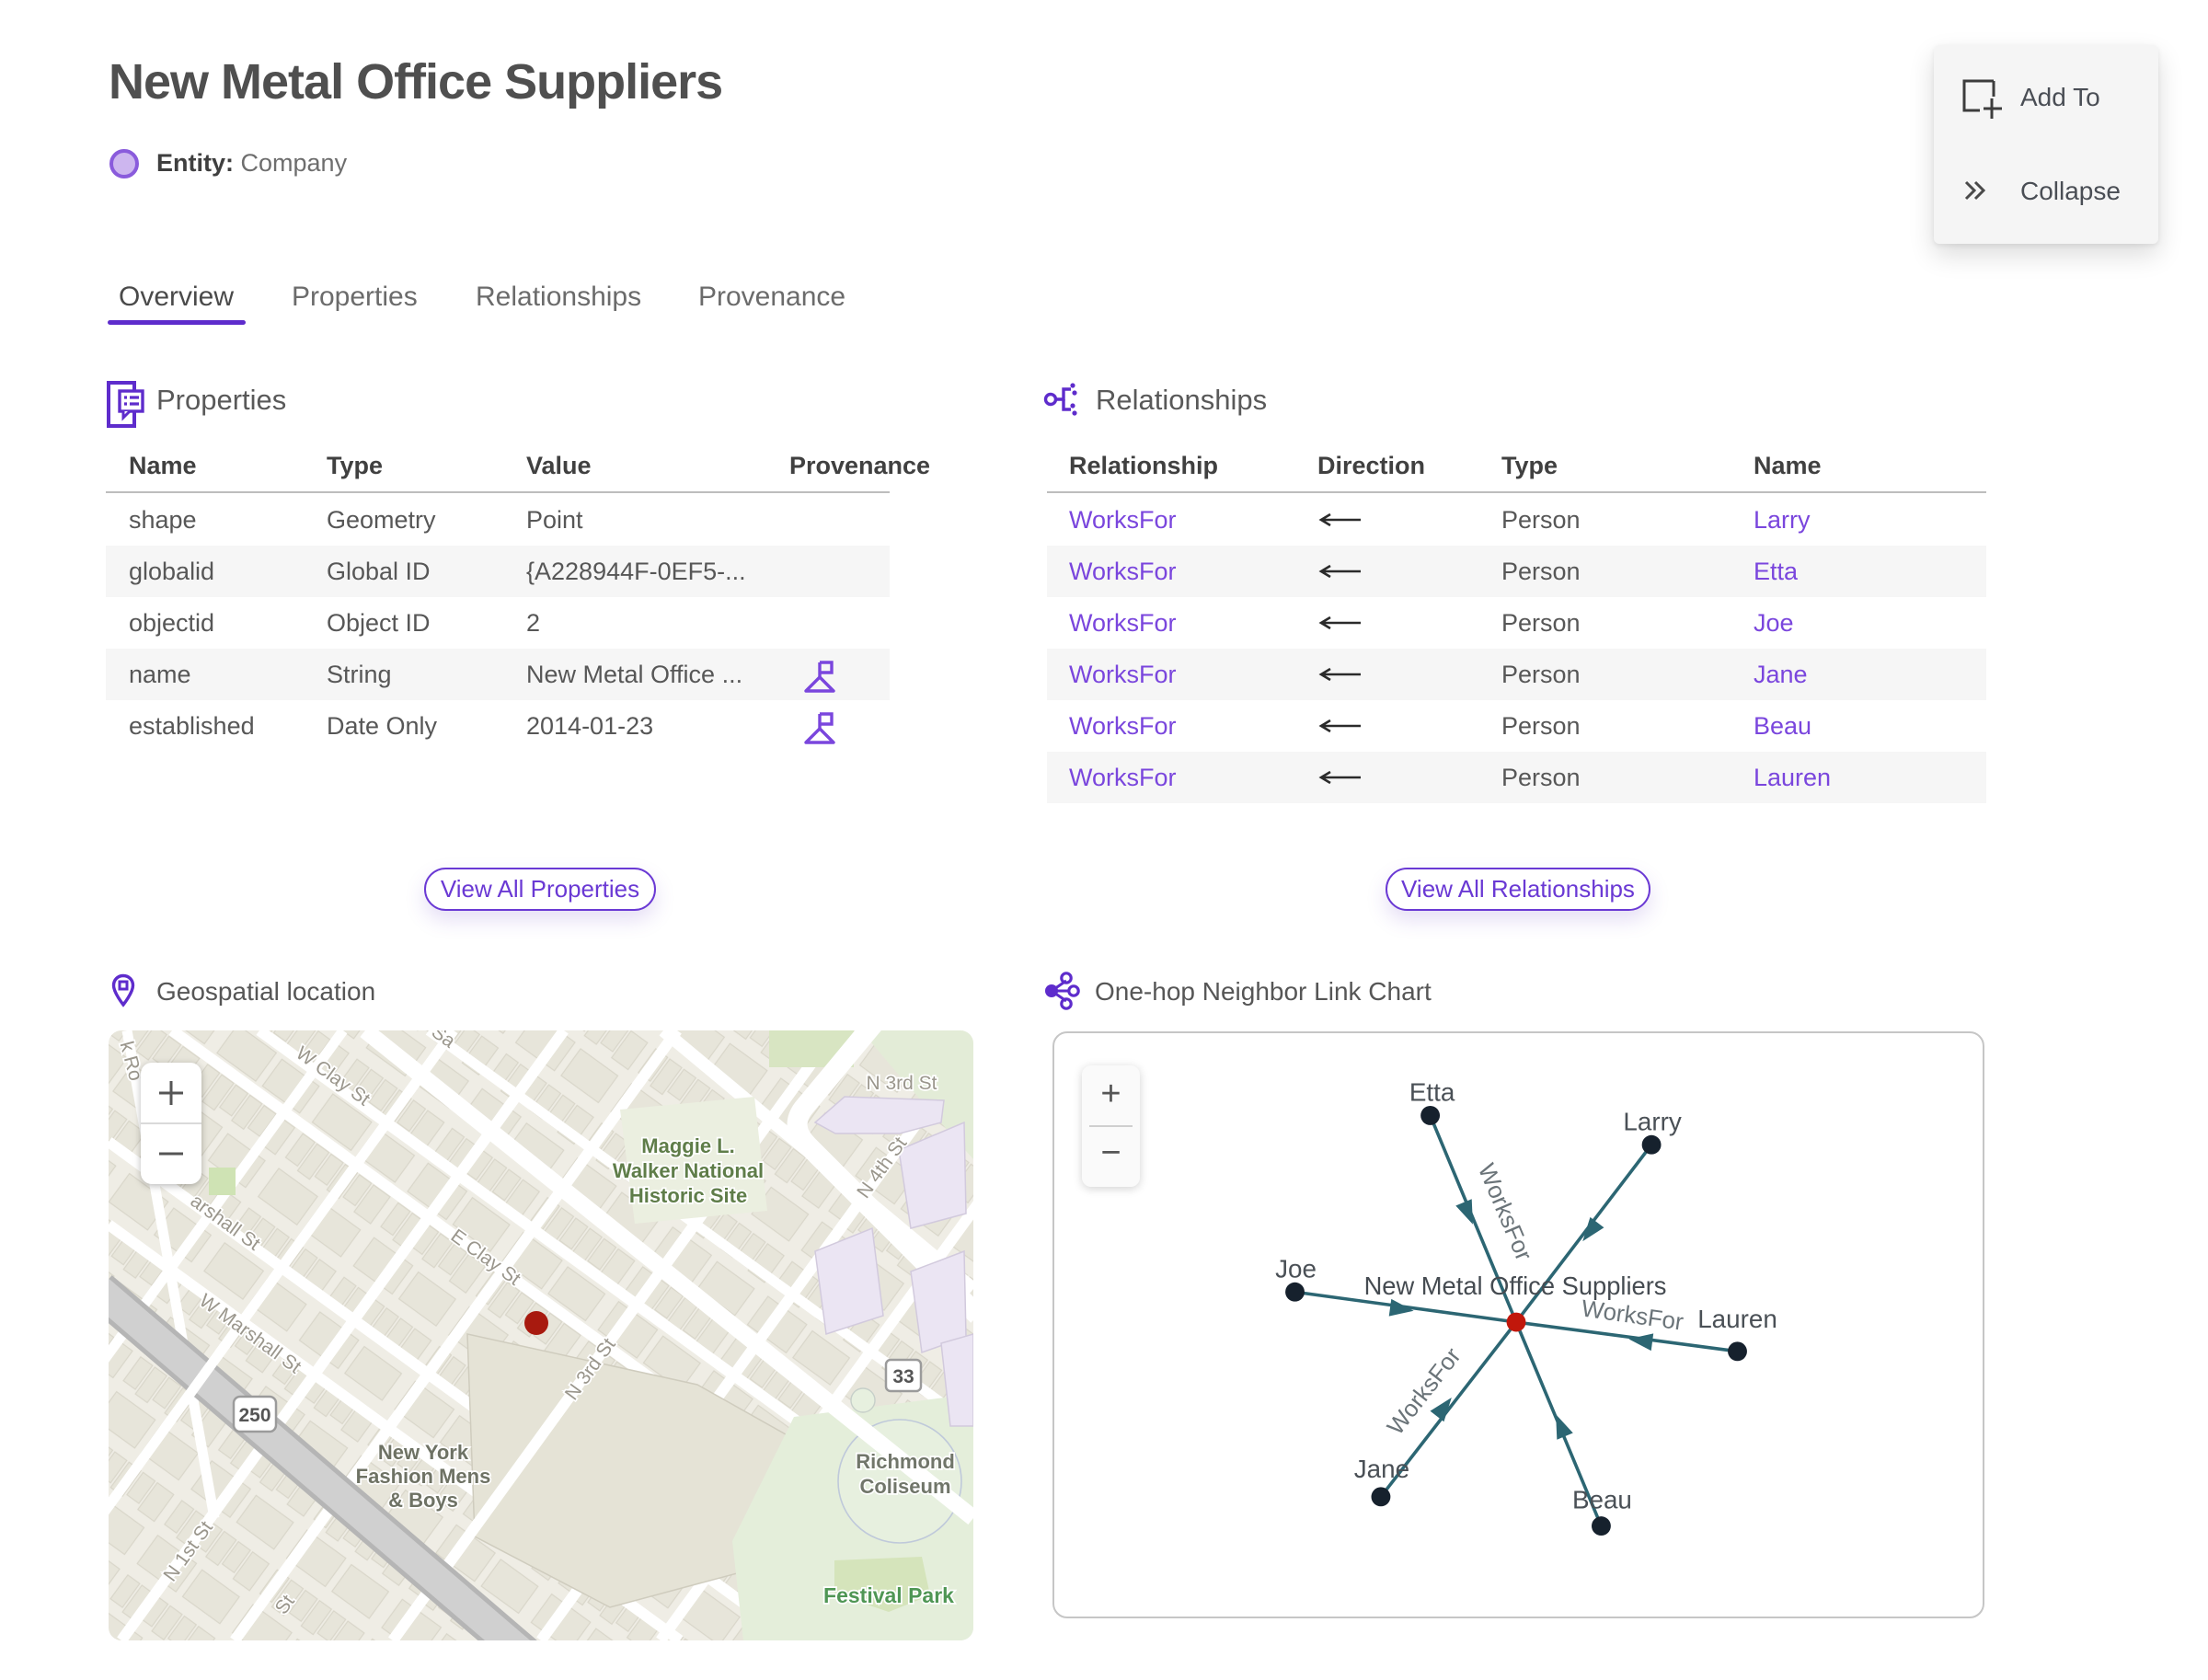 The image size is (2208, 1680). Describe the element at coordinates (904, 1486) in the screenshot. I see `svg-text: Coliseum` at that location.